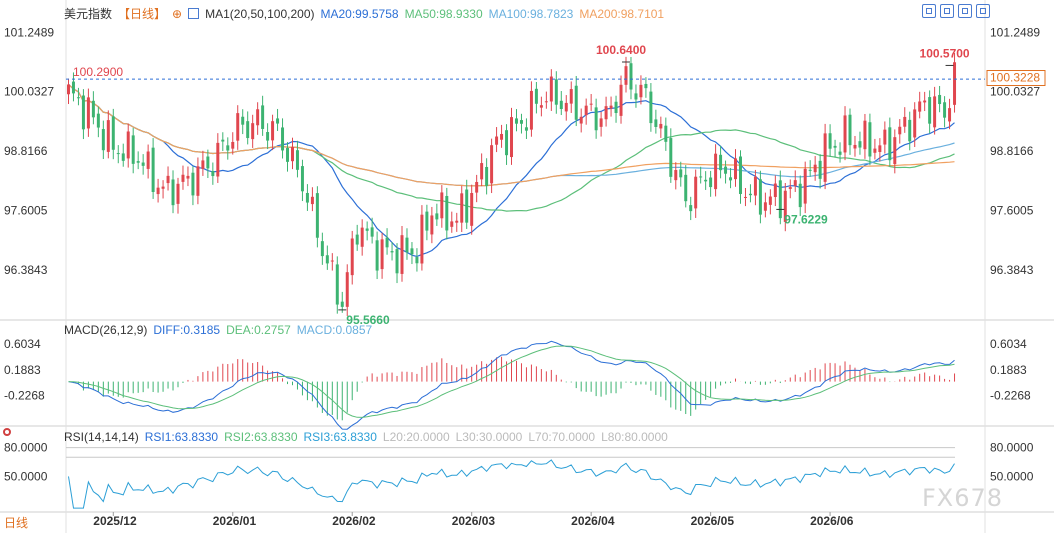  What do you see at coordinates (187, 330) in the screenshot?
I see `macd-diff: DIFF:0.3185` at bounding box center [187, 330].